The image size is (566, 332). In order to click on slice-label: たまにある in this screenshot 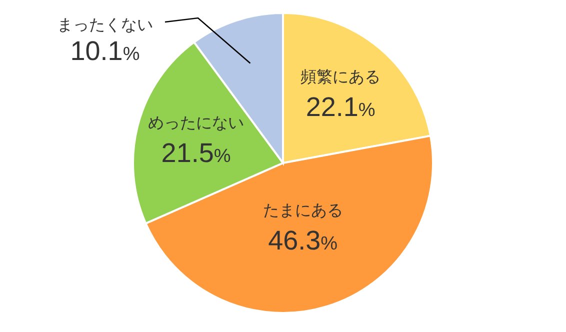, I will do `click(302, 211)`.